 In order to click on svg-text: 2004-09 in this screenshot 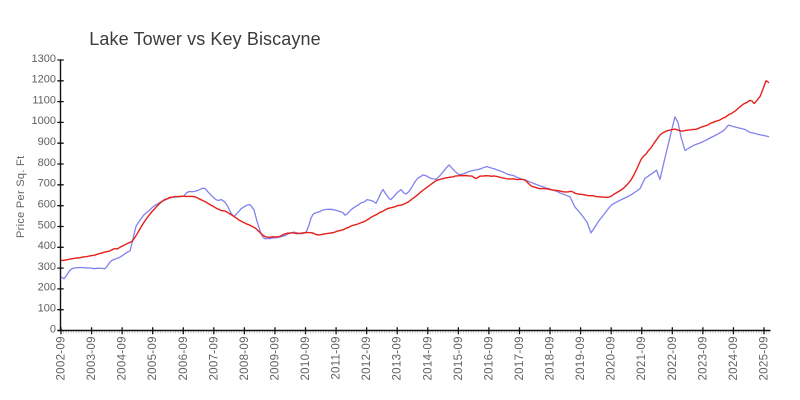, I will do `click(123, 358)`.